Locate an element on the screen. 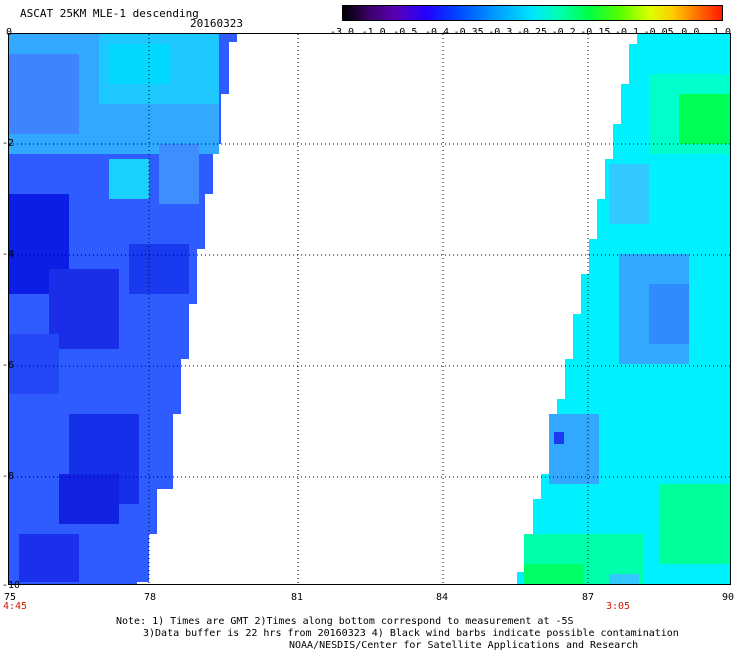 The height and width of the screenshot is (652, 740). colorbar-tick-label: -0.2 is located at coordinates (564, 32).